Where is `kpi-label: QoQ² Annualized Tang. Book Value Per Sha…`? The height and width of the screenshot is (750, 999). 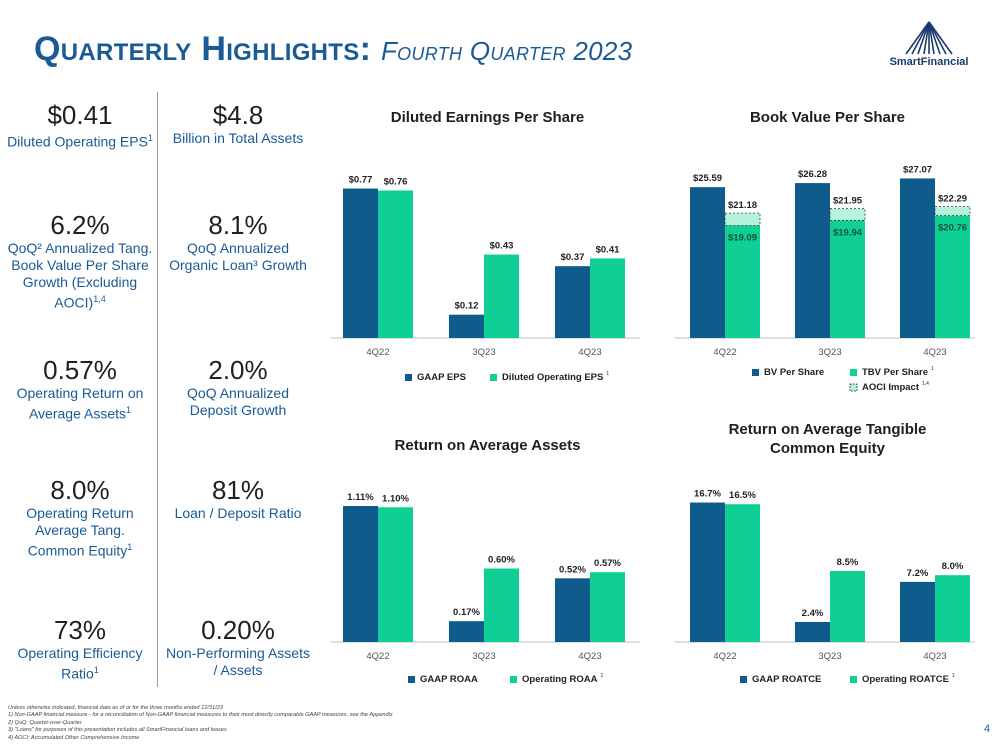
kpi-label: QoQ² Annualized Tang. Book Value Per Sha… is located at coordinates (80, 275).